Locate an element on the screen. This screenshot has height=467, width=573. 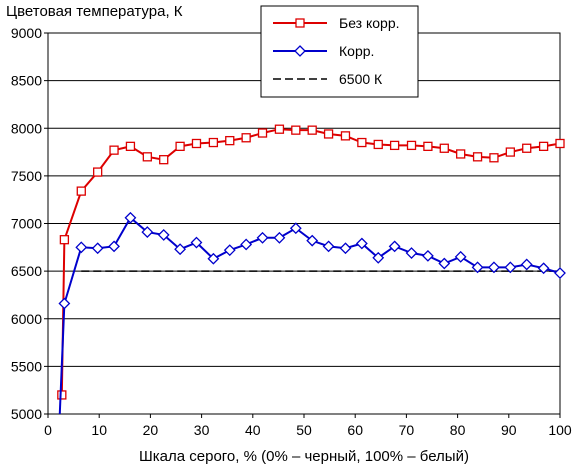
x-tick-label: 10 is located at coordinates (99, 430).